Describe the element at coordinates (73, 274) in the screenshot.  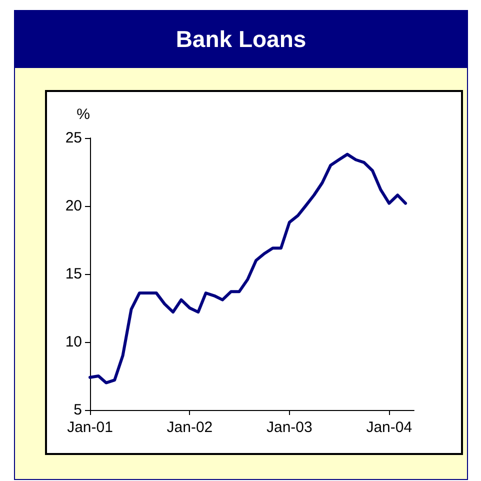
I see `y-tick-label: 15` at that location.